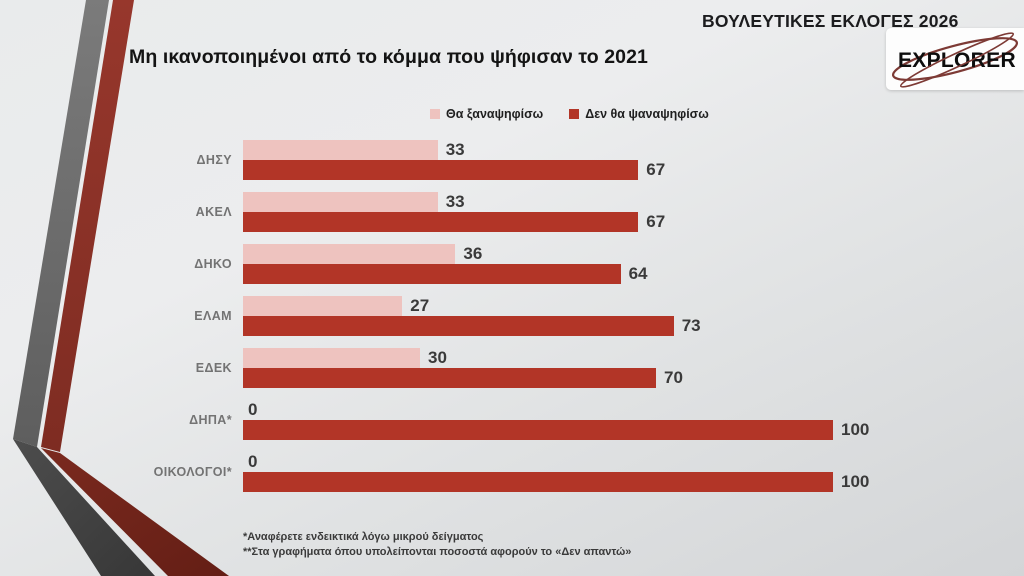  I want to click on bar-slot: 64, so click(445, 274).